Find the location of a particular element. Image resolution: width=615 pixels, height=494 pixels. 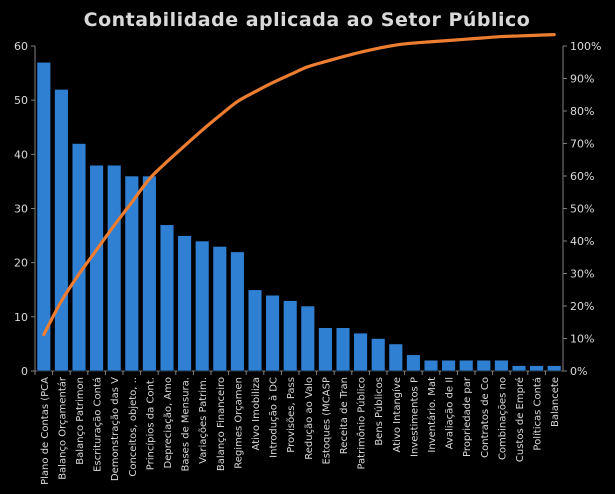

category-label: Contratos de Co is located at coordinates (485, 417).